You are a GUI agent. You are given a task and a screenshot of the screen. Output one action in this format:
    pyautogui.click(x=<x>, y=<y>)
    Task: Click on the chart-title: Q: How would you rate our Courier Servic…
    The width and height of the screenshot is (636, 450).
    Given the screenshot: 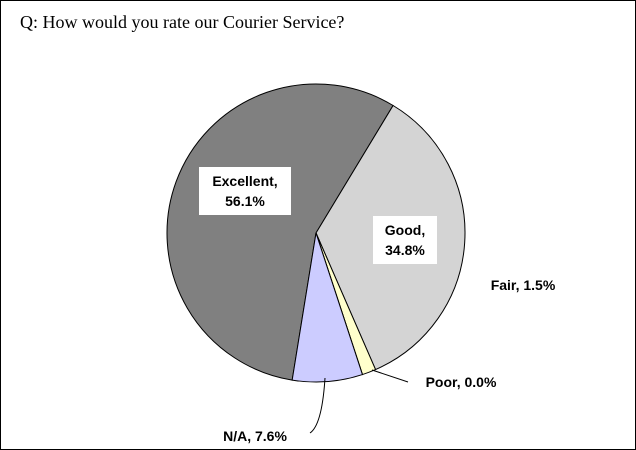 What is the action you would take?
    pyautogui.click(x=182, y=22)
    